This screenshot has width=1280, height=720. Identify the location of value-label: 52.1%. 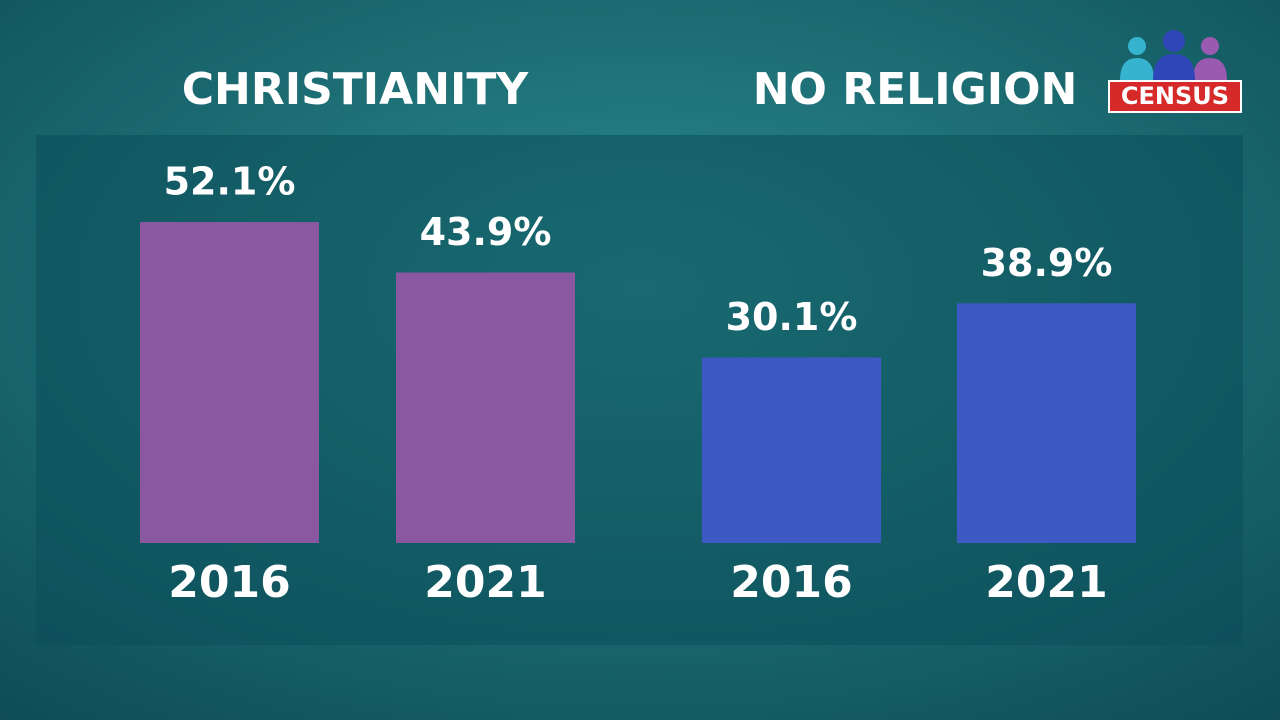
(230, 182).